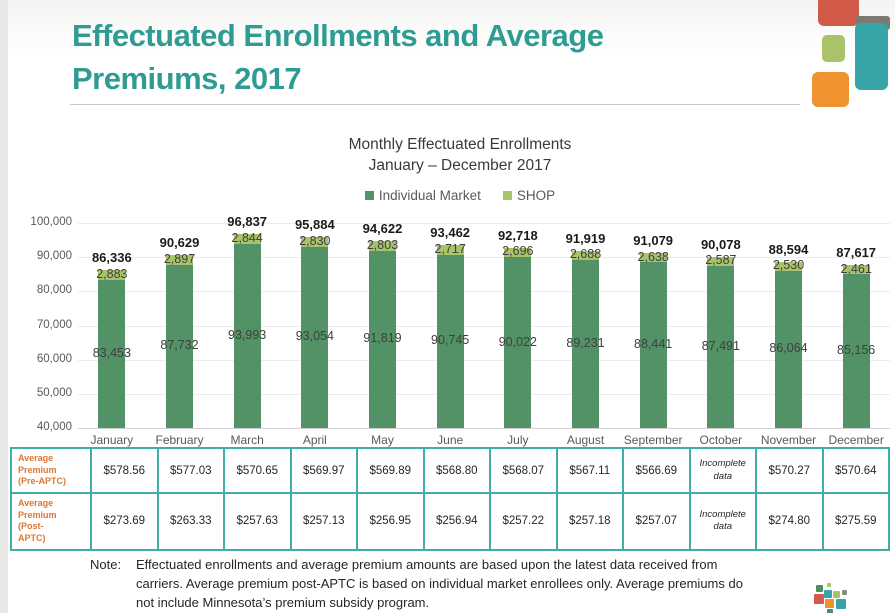  What do you see at coordinates (721, 346) in the screenshot?
I see `bar-individual-October` at bounding box center [721, 346].